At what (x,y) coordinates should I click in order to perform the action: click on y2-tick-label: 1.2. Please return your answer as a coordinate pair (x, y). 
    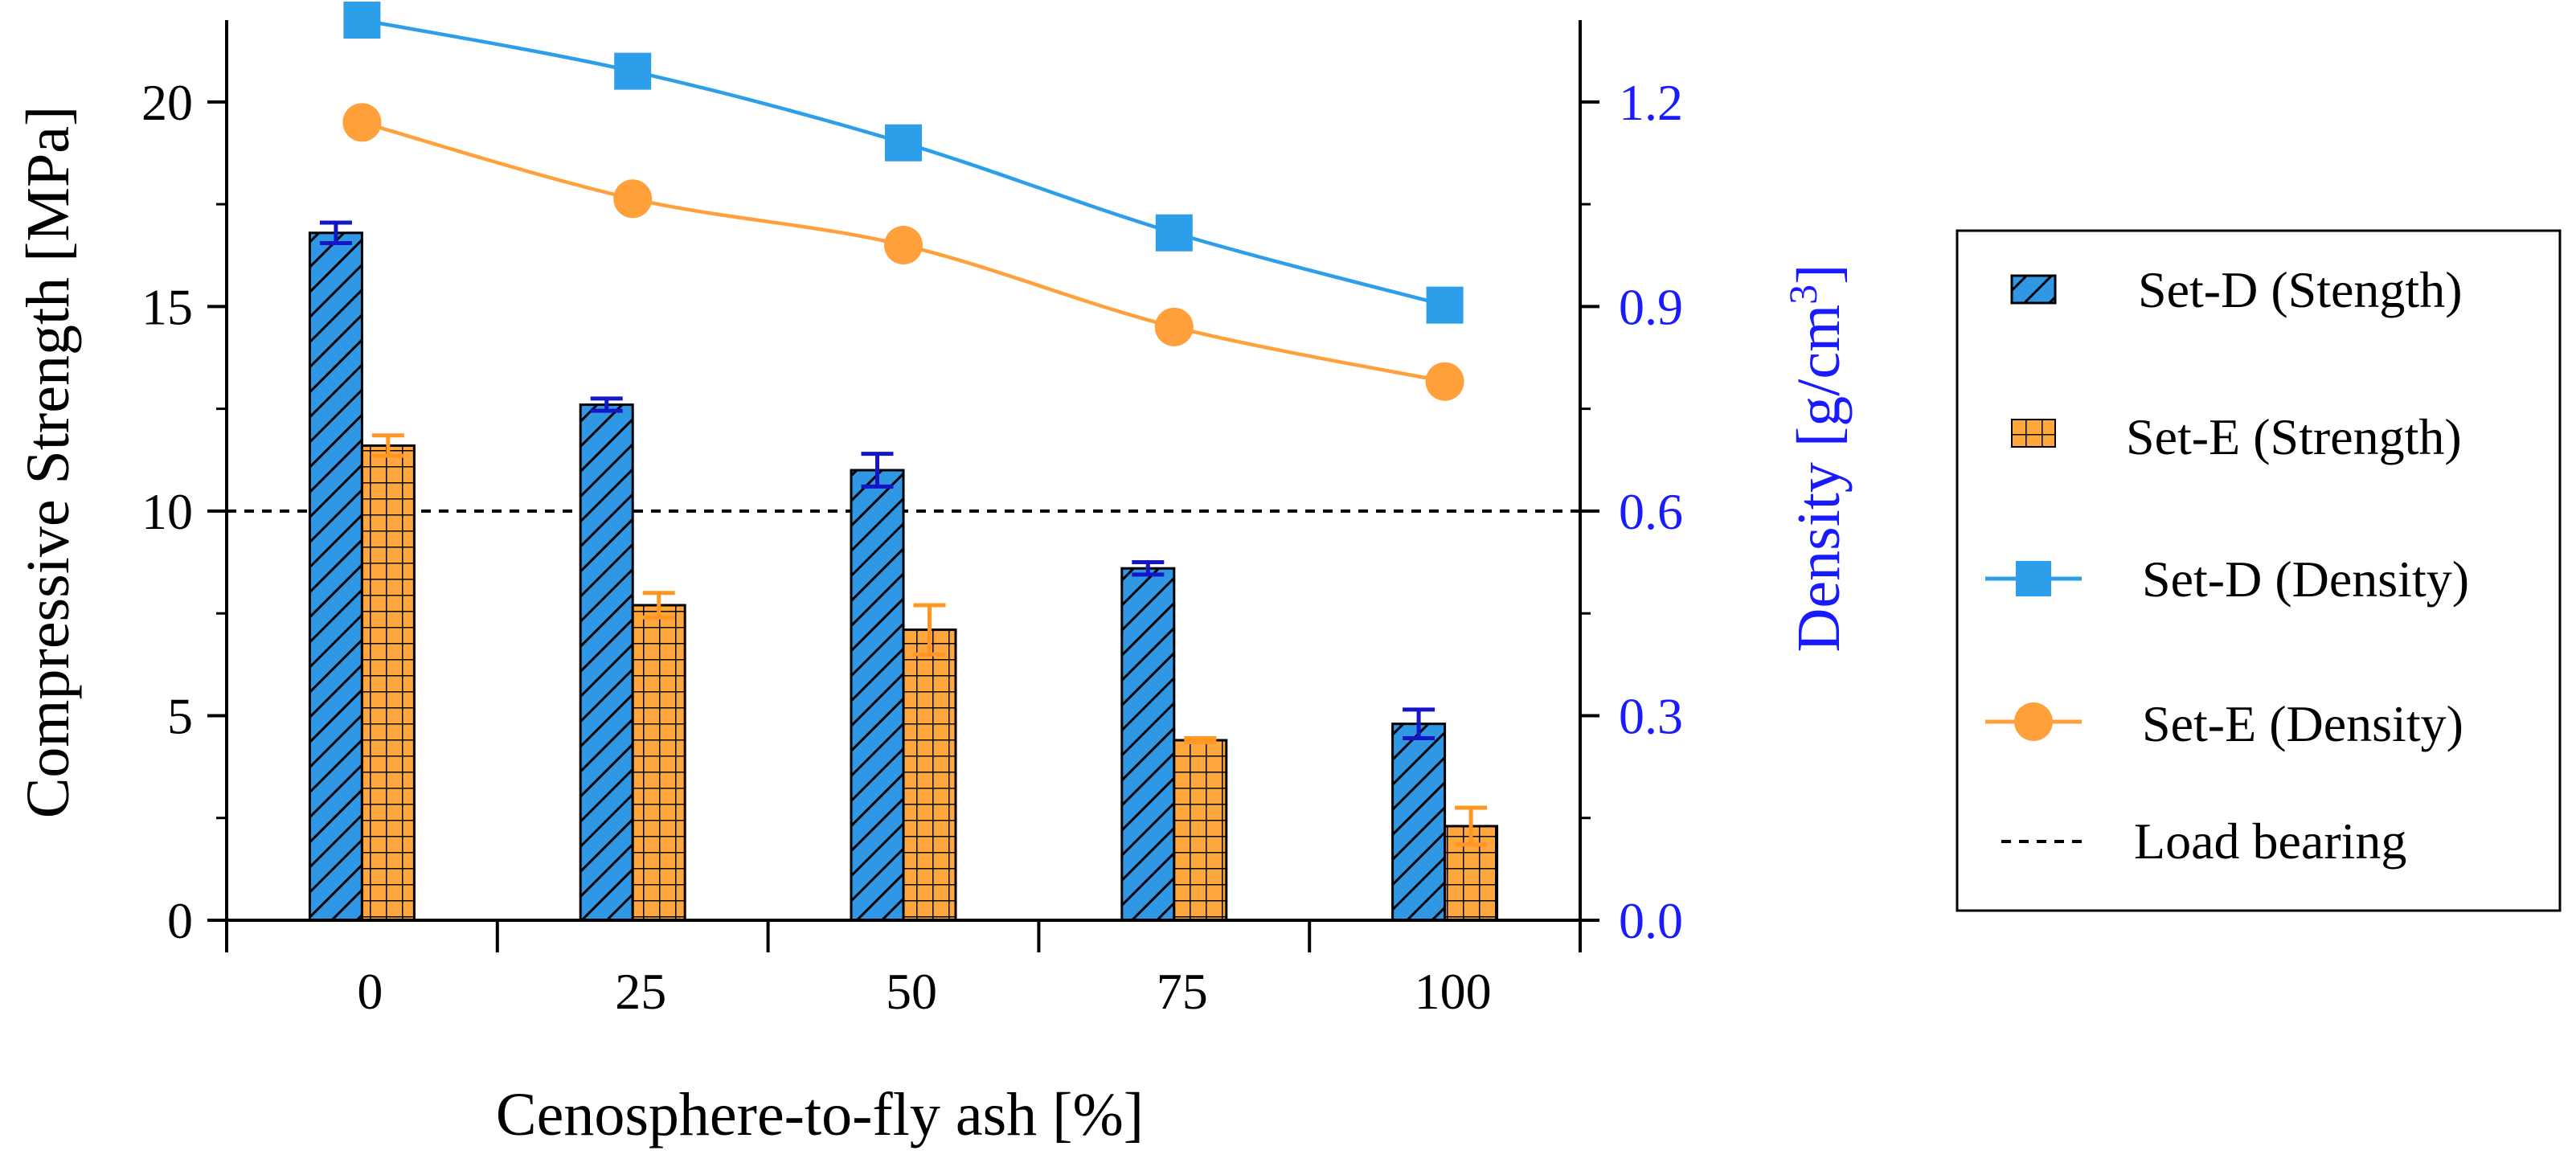
    Looking at the image, I should click on (1651, 102).